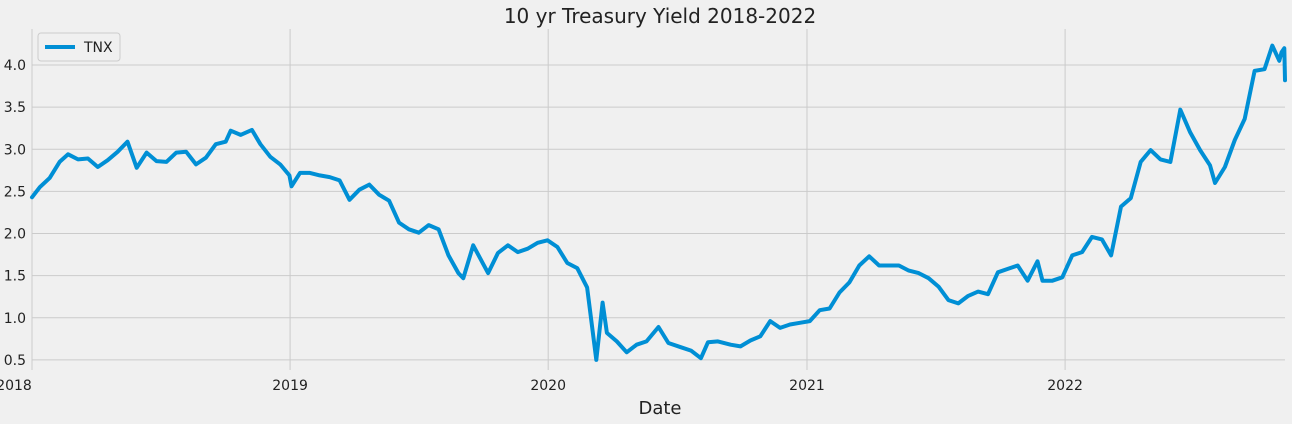  Describe the element at coordinates (548, 386) in the screenshot. I see `x-tick-label: 2020` at that location.